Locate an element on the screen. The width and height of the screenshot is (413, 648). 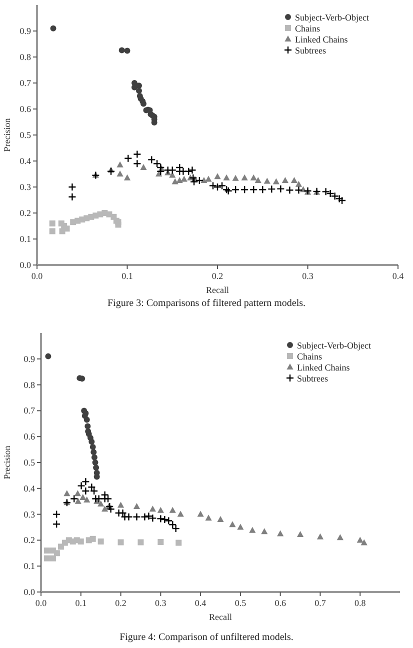
x-tick-label: 0.6 is located at coordinates (280, 603).